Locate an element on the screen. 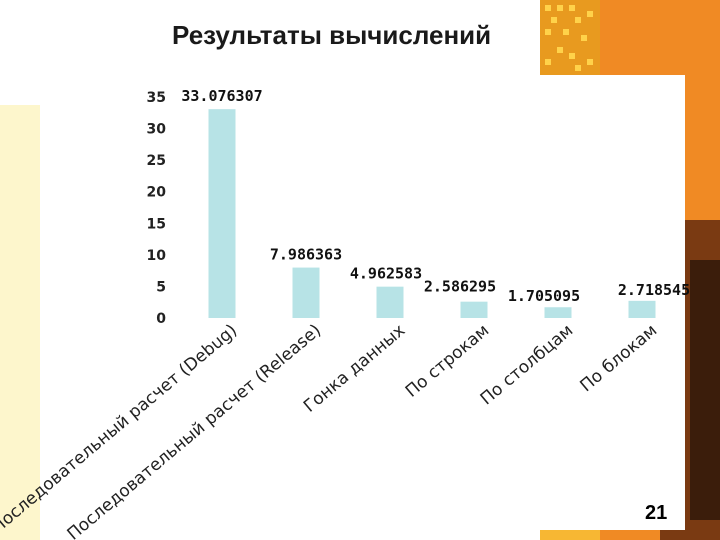 This screenshot has height=540, width=720. y-tick-label: 30 is located at coordinates (157, 130).